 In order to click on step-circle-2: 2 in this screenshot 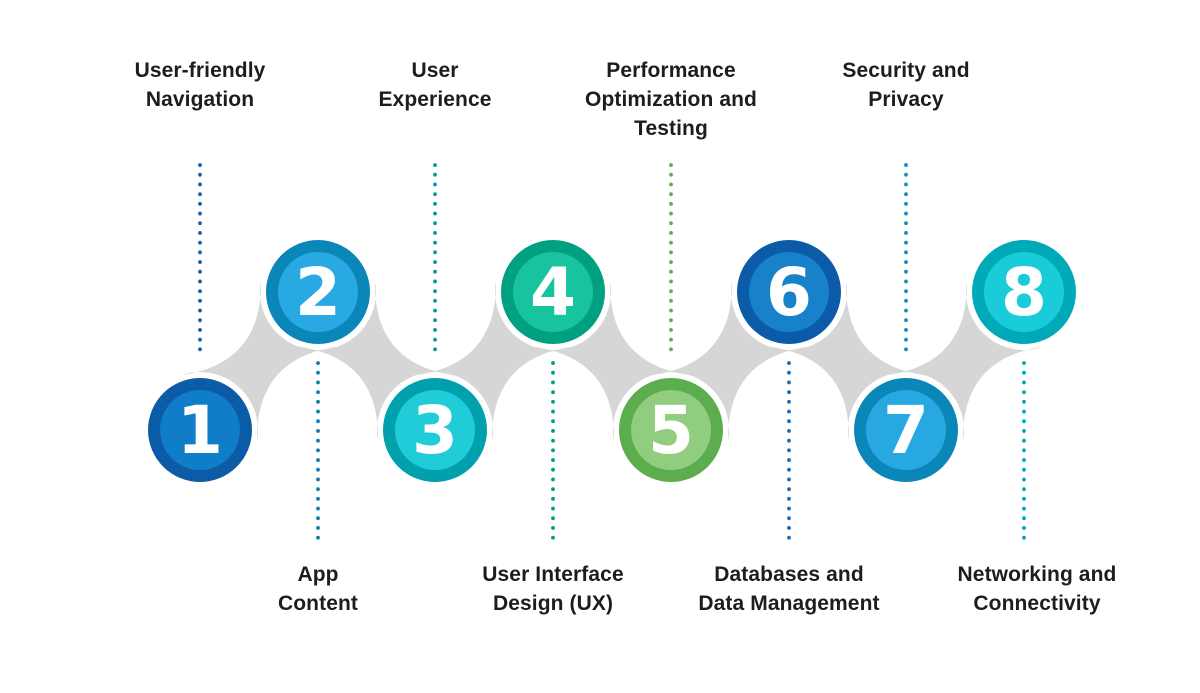, I will do `click(318, 292)`.